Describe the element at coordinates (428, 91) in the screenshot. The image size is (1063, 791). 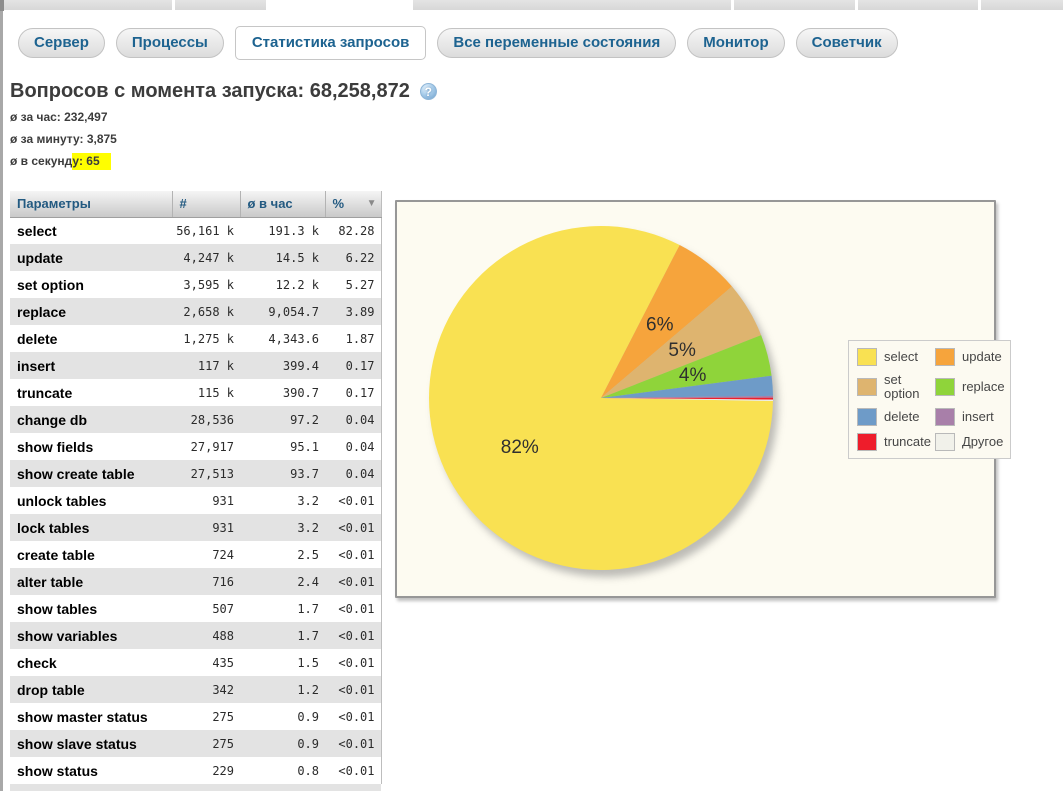
I see `help-icon: ?` at that location.